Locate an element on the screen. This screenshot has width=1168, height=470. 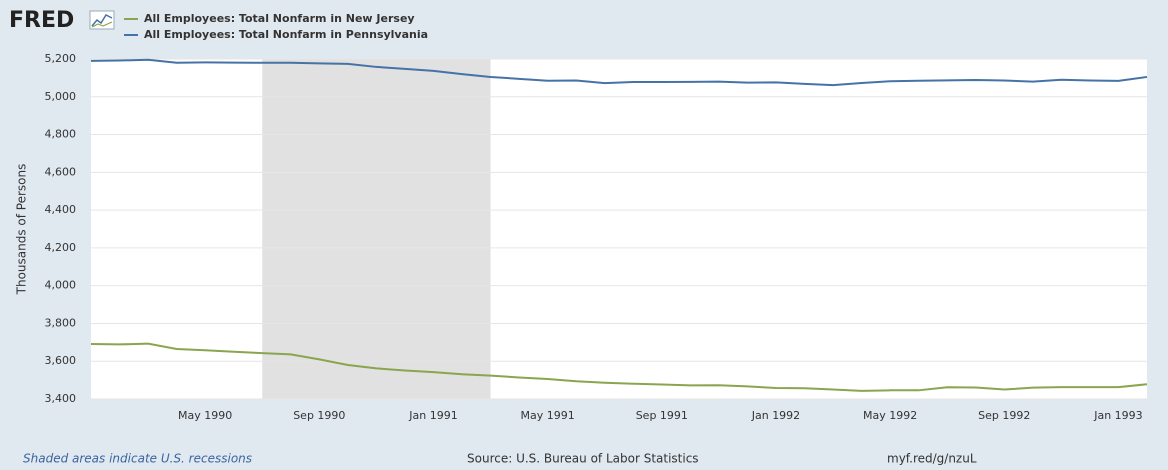
logo: FRED is located at coordinates (41, 20).